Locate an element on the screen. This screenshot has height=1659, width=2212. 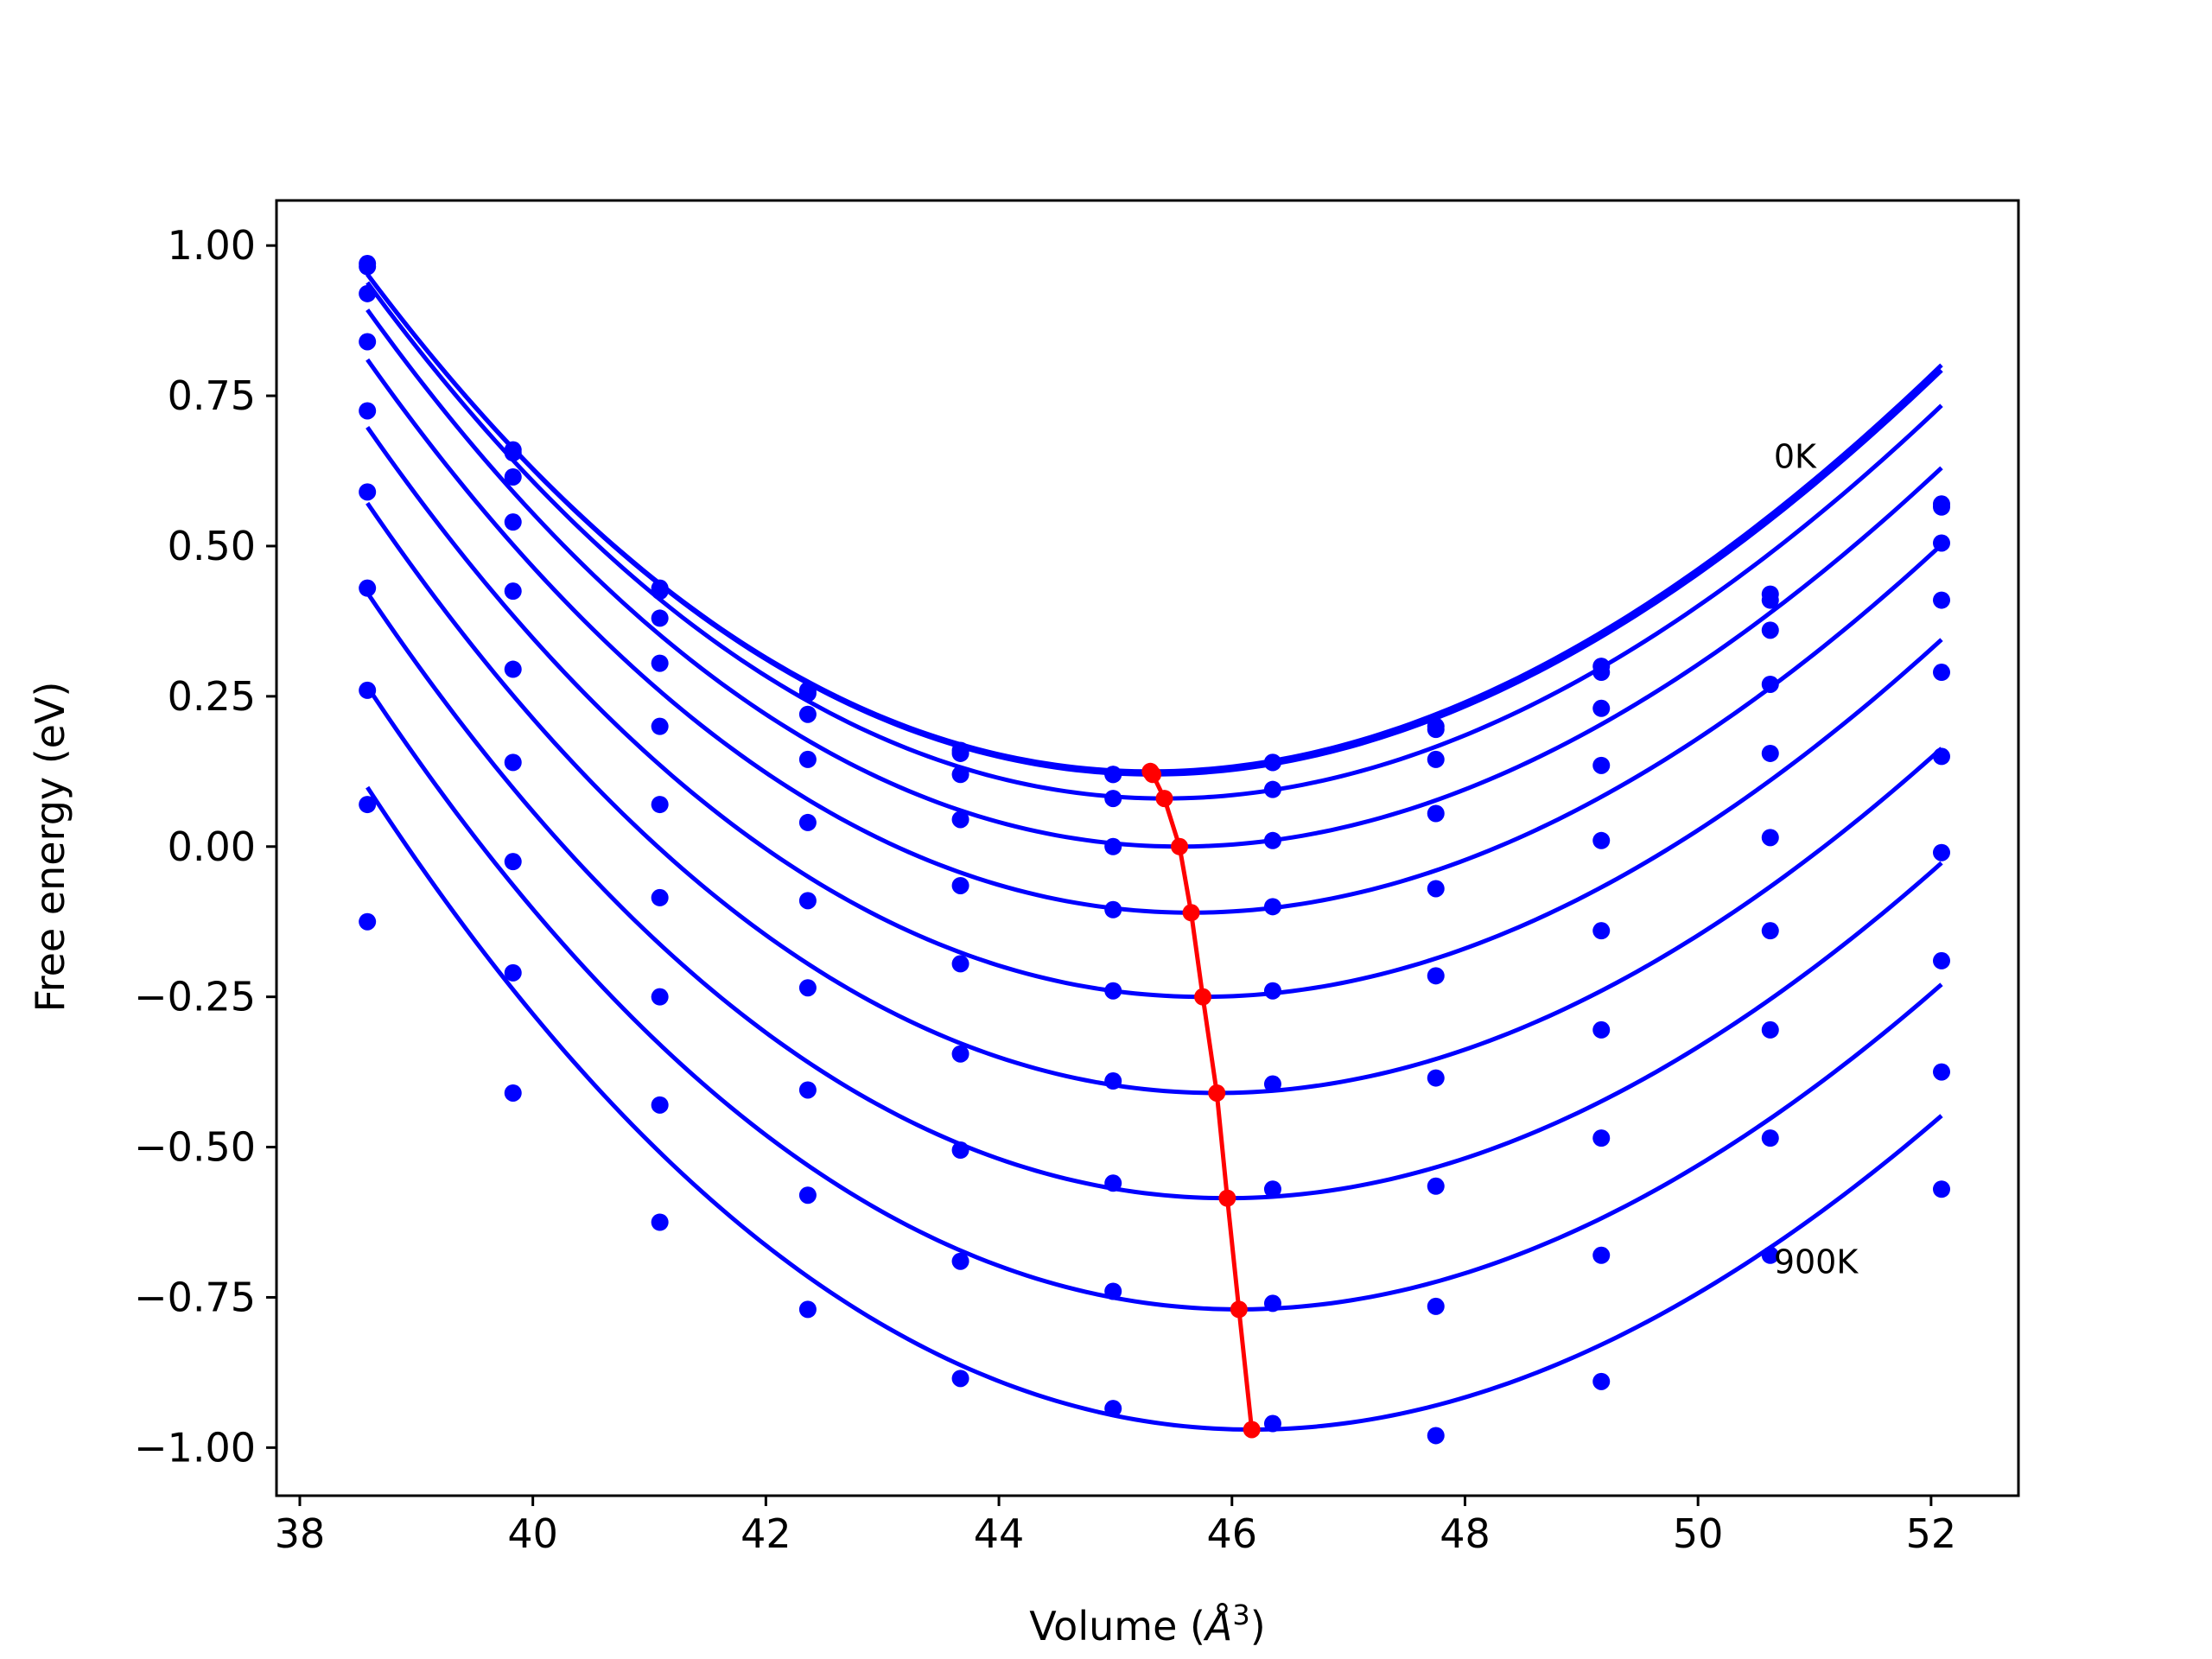
x-tick-label: 44 is located at coordinates (999, 1533).